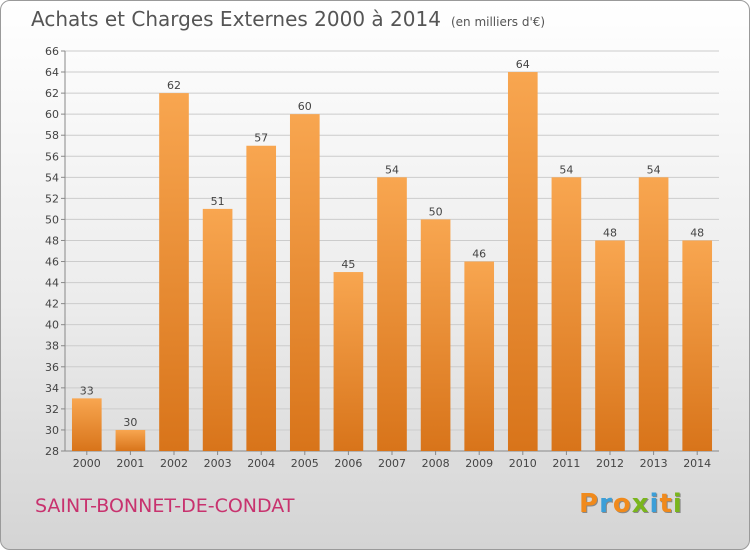 The image size is (750, 550). I want to click on y-tick-label: 38, so click(52, 346).